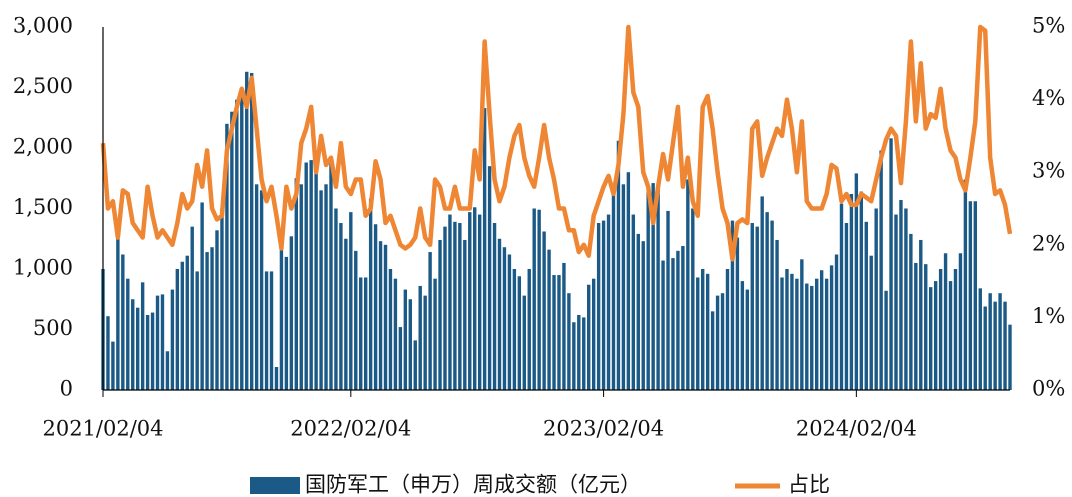 Image resolution: width=1072 pixels, height=497 pixels. Describe the element at coordinates (350, 429) in the screenshot. I see `x-tick-label: 2022/02/04` at that location.